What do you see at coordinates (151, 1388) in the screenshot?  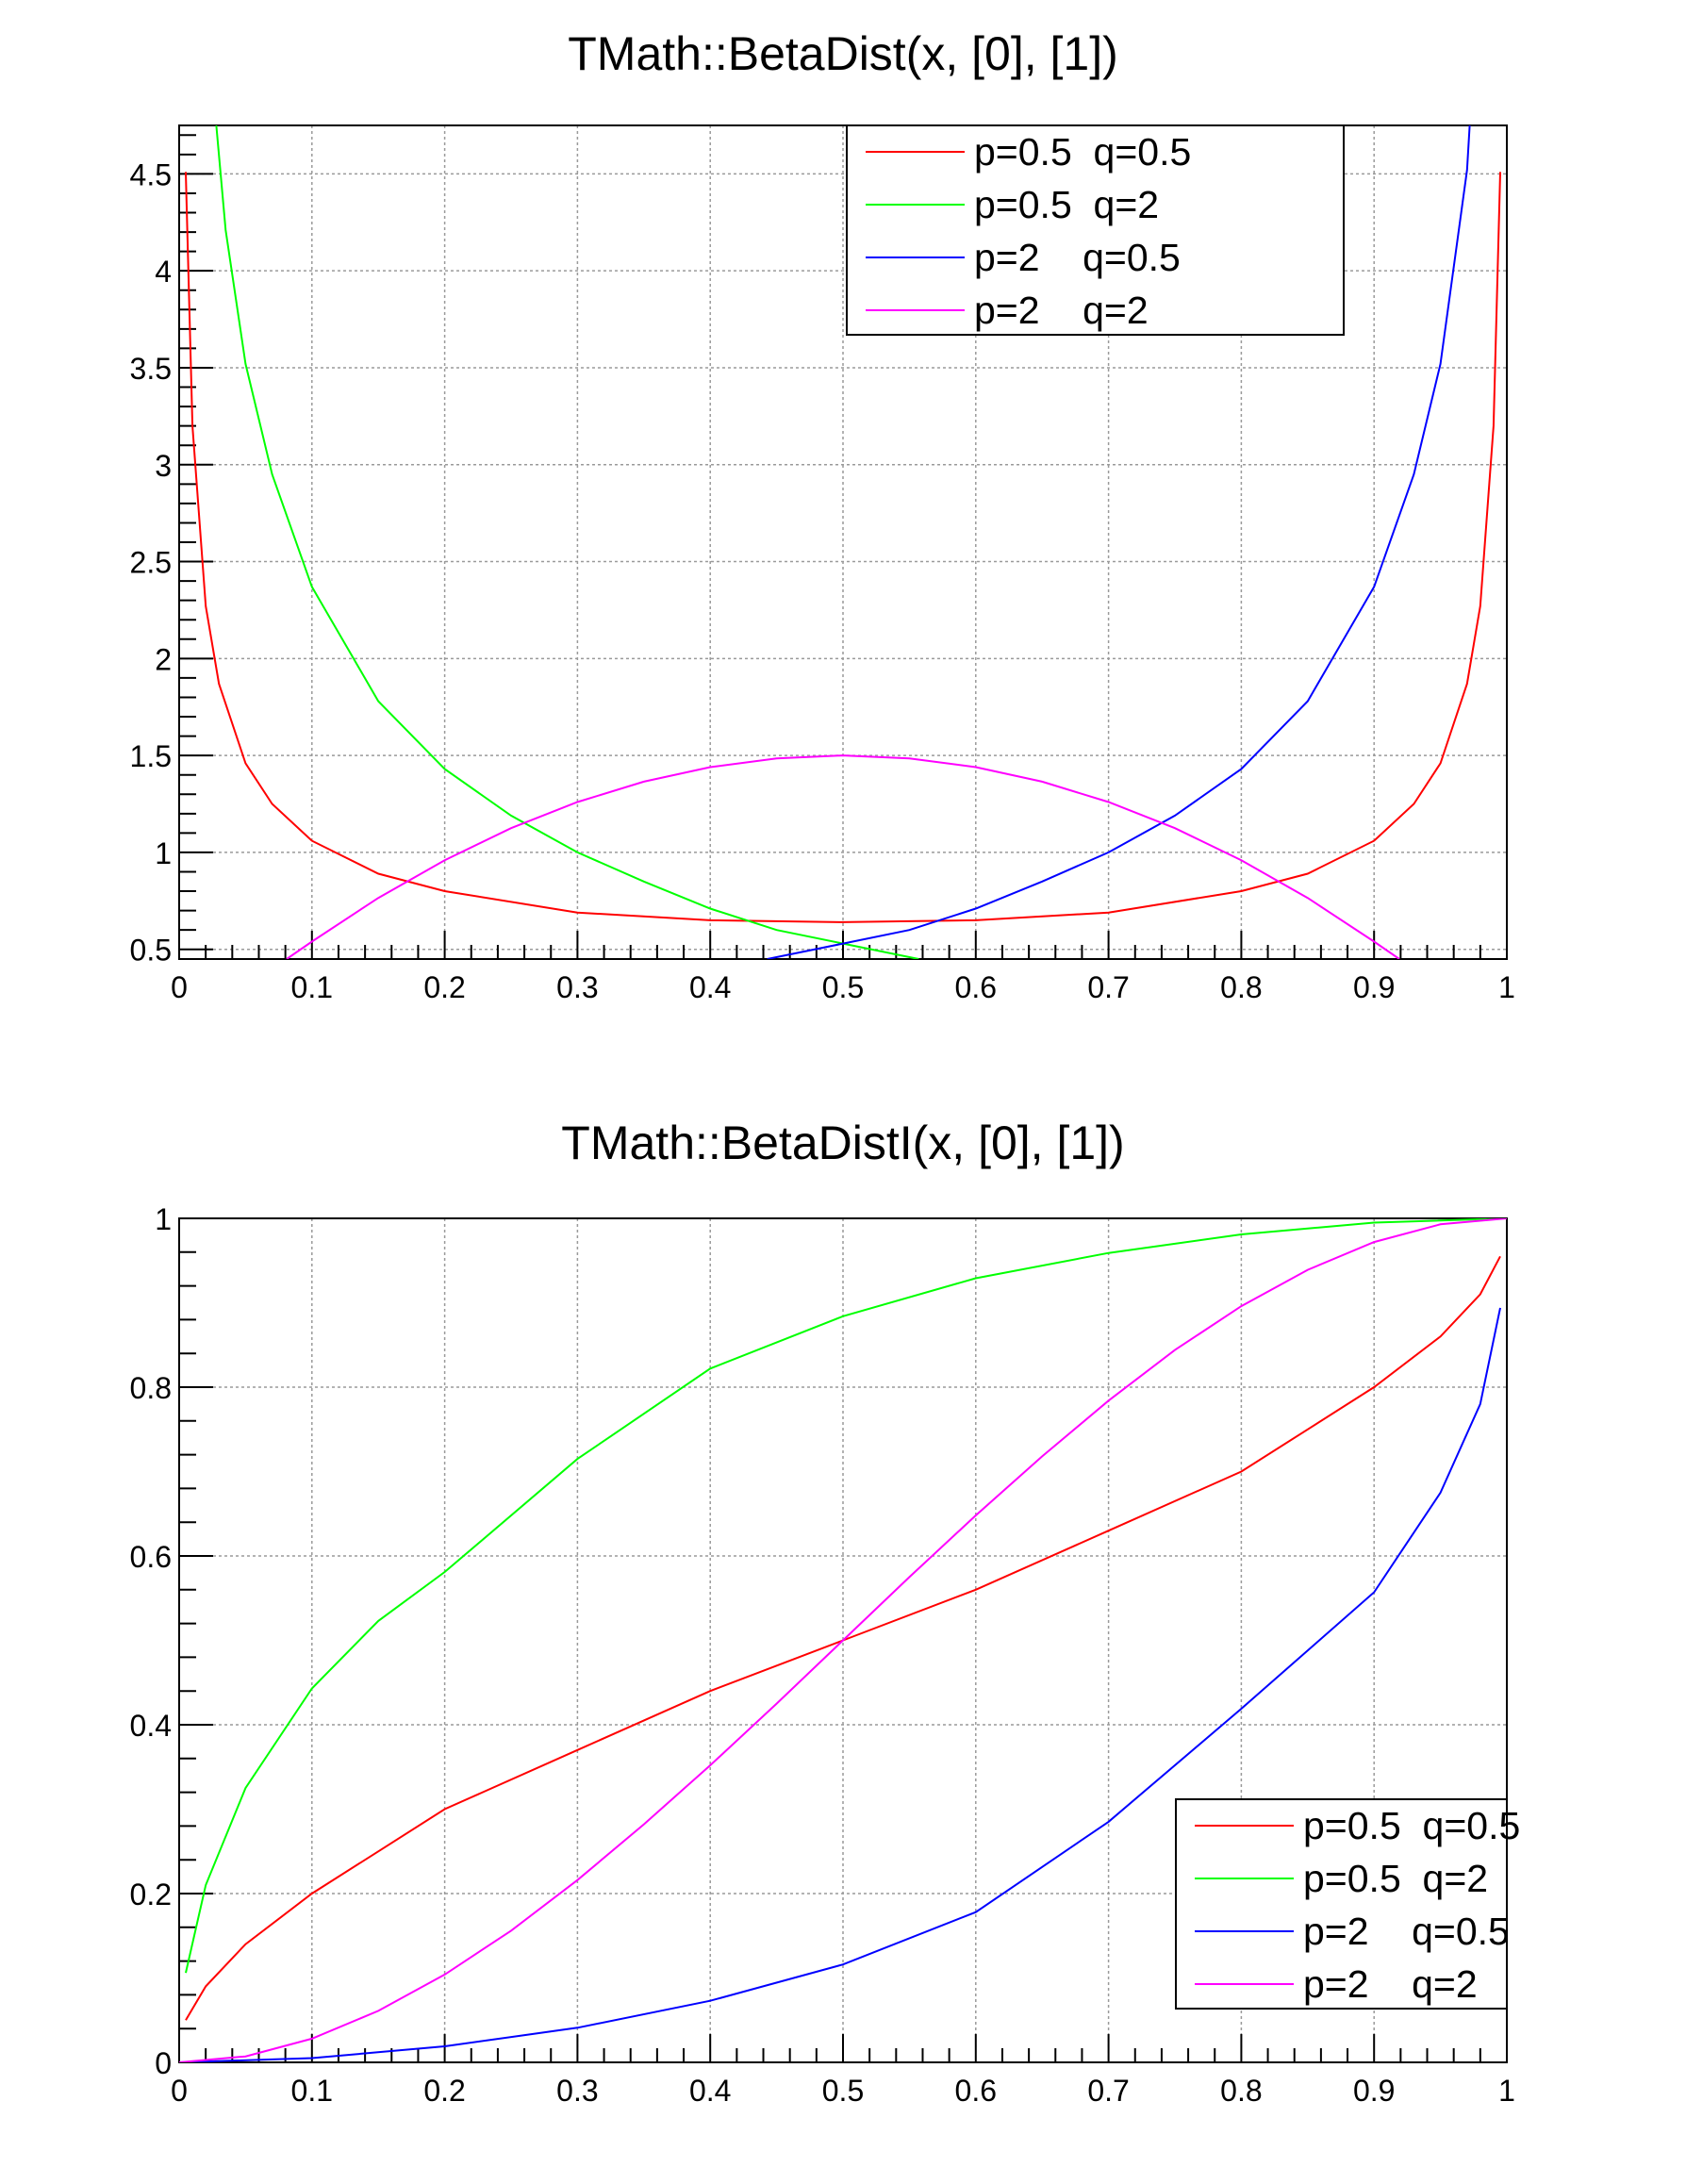 I see `y-tick-label: 0.8` at bounding box center [151, 1388].